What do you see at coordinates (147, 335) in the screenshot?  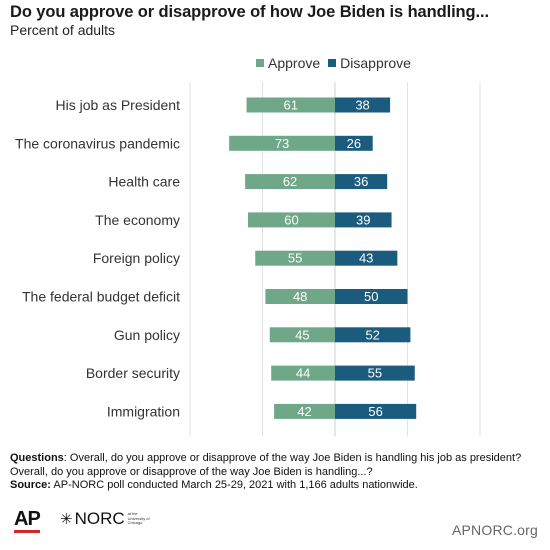 I see `category-label: Gun policy` at bounding box center [147, 335].